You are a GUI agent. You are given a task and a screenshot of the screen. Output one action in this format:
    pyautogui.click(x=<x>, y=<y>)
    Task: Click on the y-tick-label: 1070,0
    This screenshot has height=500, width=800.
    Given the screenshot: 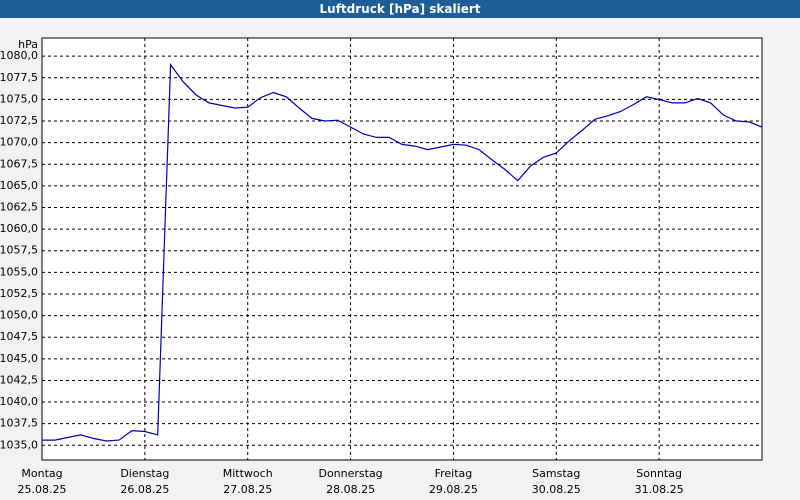 What is the action you would take?
    pyautogui.click(x=19, y=142)
    